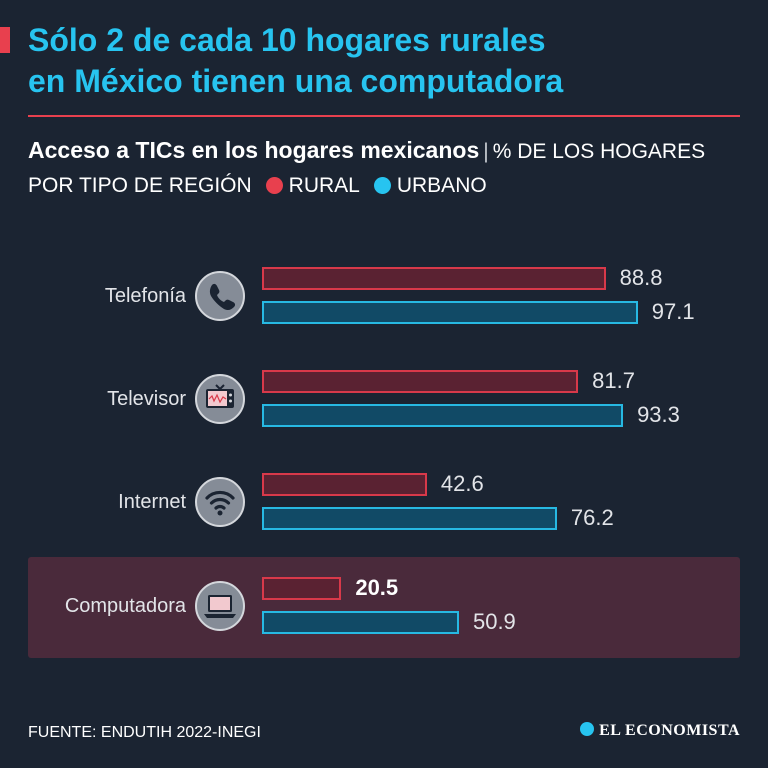 The image size is (768, 768). What do you see at coordinates (409, 518) in the screenshot?
I see `bar-urban-internet` at bounding box center [409, 518].